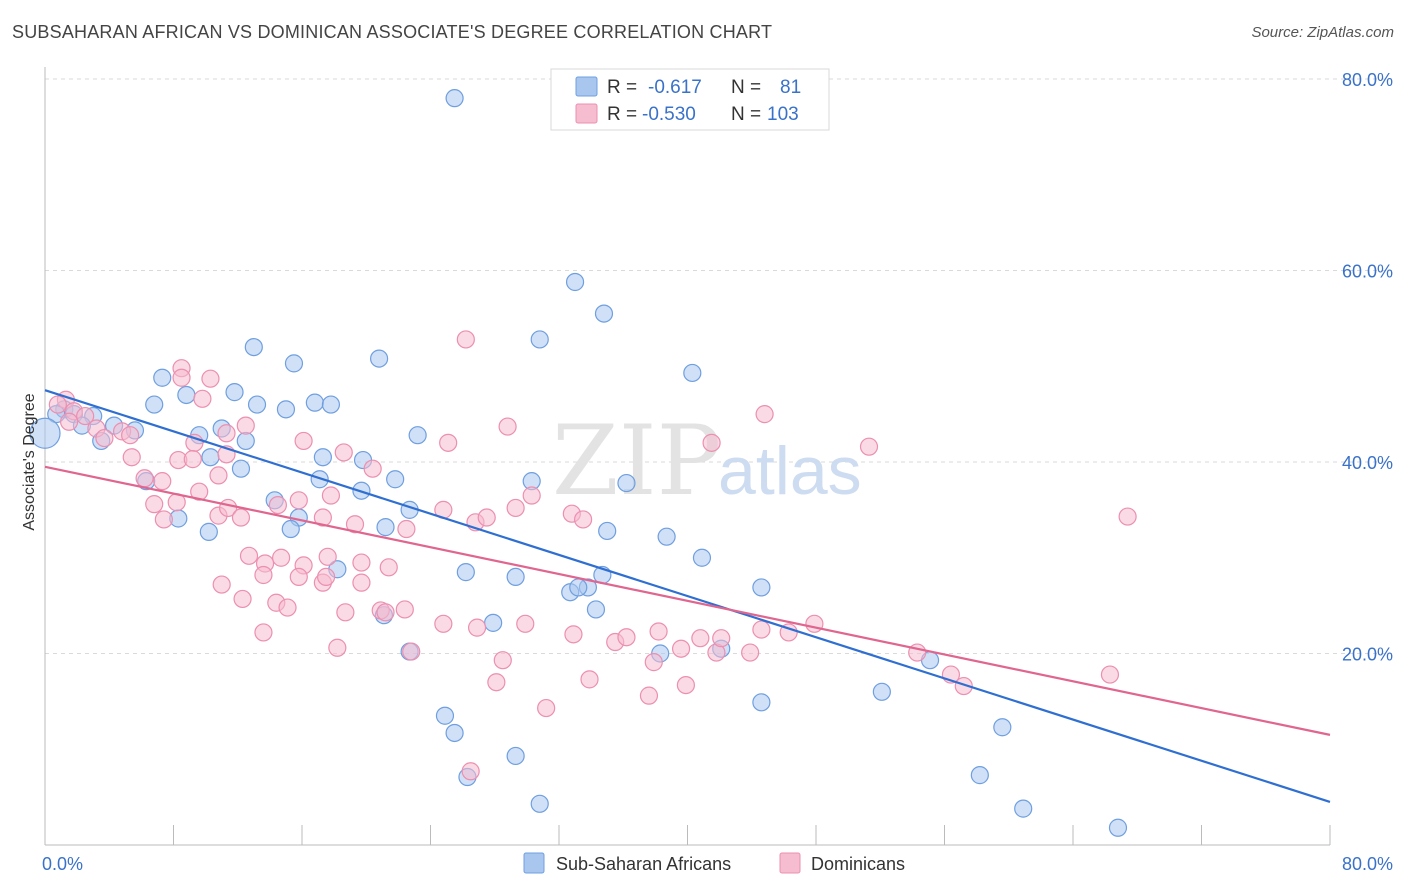 This screenshot has height=892, width=1406. What do you see at coordinates (746, 87) in the screenshot?
I see `legend-n-label-1: N =` at bounding box center [746, 87].